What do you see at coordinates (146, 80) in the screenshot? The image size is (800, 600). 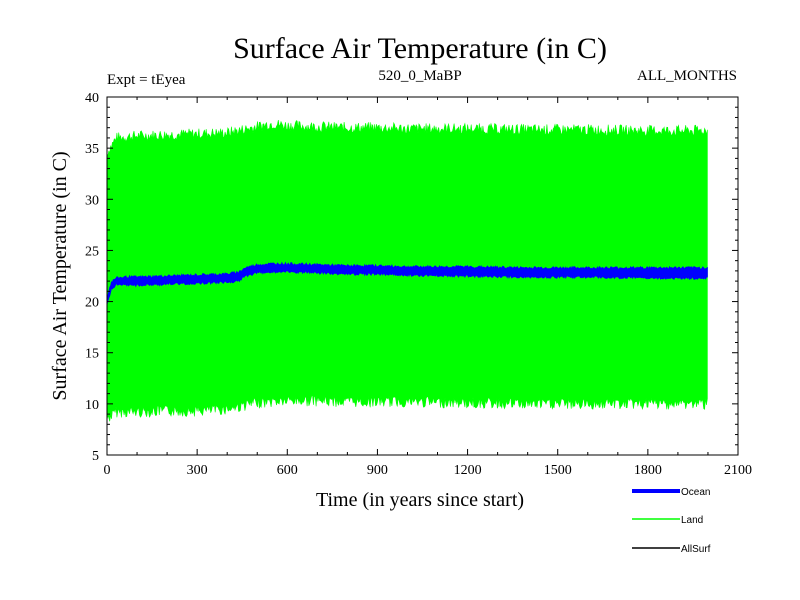 I see `experiment-label: Expt = tEyea` at bounding box center [146, 80].